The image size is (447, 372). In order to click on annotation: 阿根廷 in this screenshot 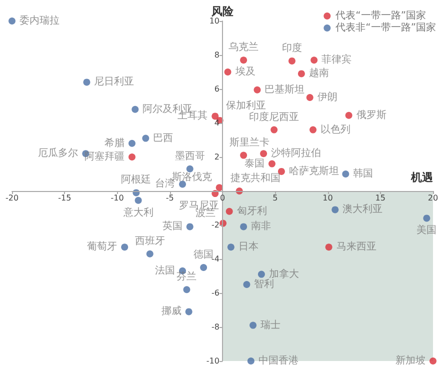, I will do `click(136, 180)`.